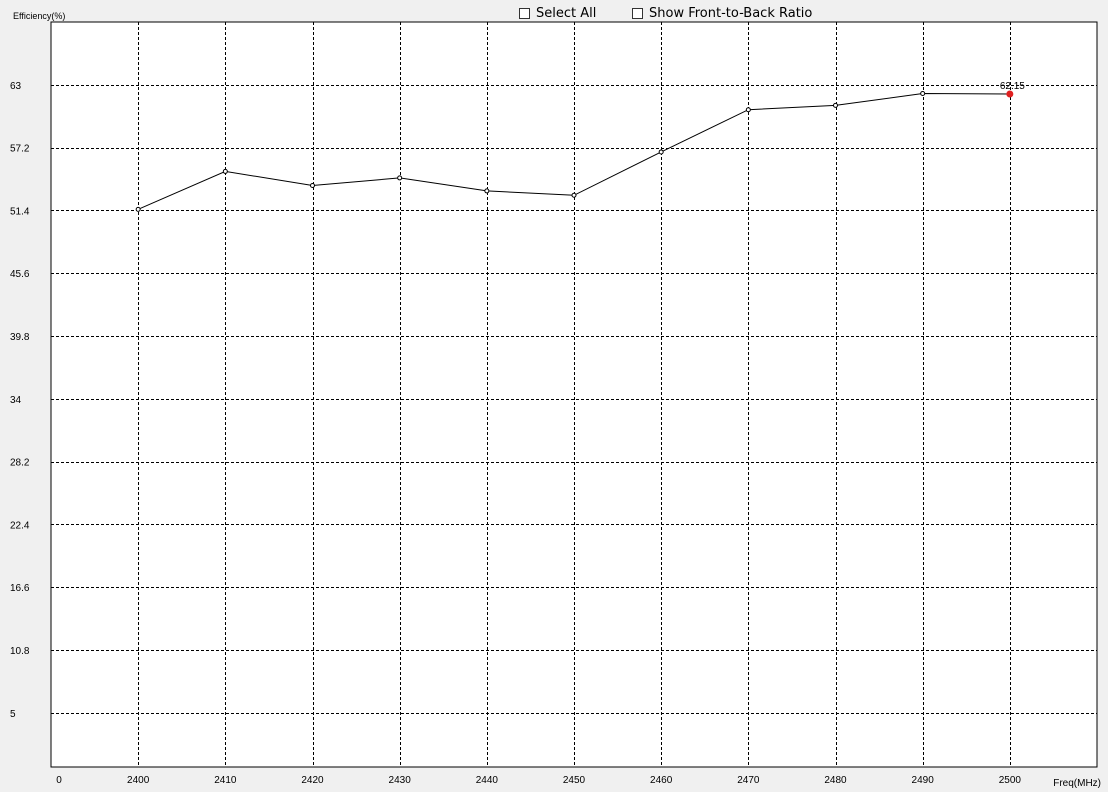 This screenshot has height=792, width=1108. I want to click on y-tick-label: 16.6, so click(20, 588).